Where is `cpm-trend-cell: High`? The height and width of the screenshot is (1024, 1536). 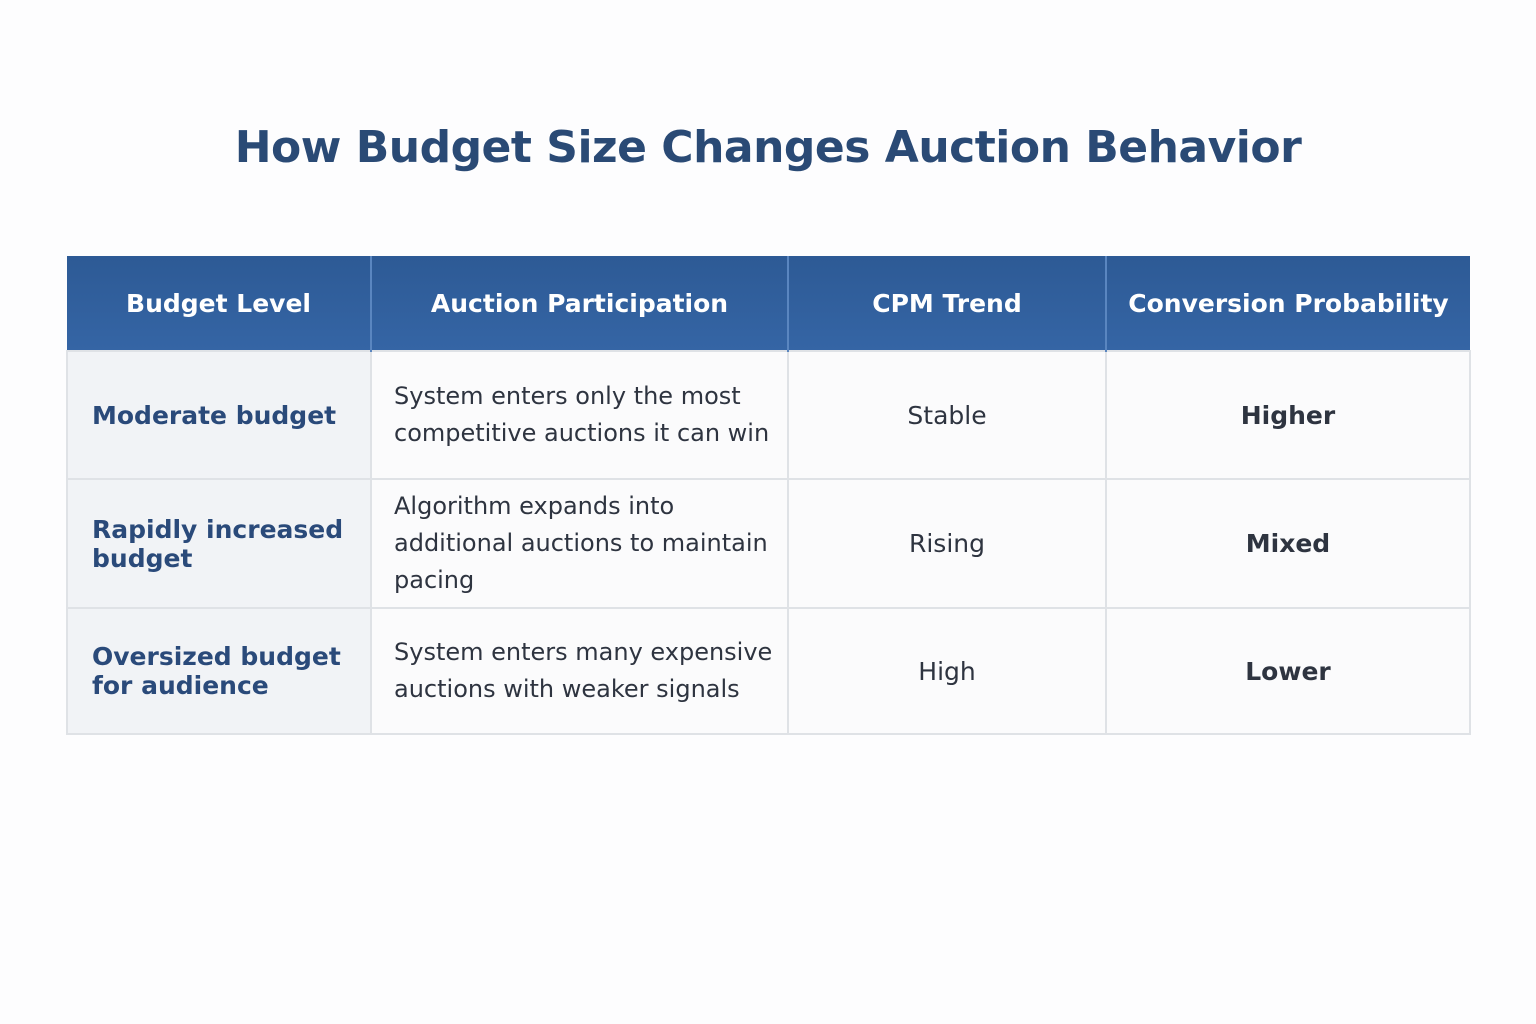
cpm-trend-cell: High is located at coordinates (947, 671).